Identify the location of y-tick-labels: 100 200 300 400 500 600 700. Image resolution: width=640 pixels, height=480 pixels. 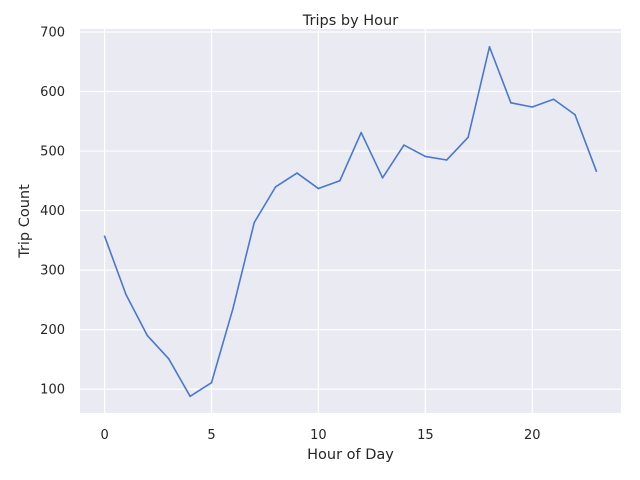
(52, 211).